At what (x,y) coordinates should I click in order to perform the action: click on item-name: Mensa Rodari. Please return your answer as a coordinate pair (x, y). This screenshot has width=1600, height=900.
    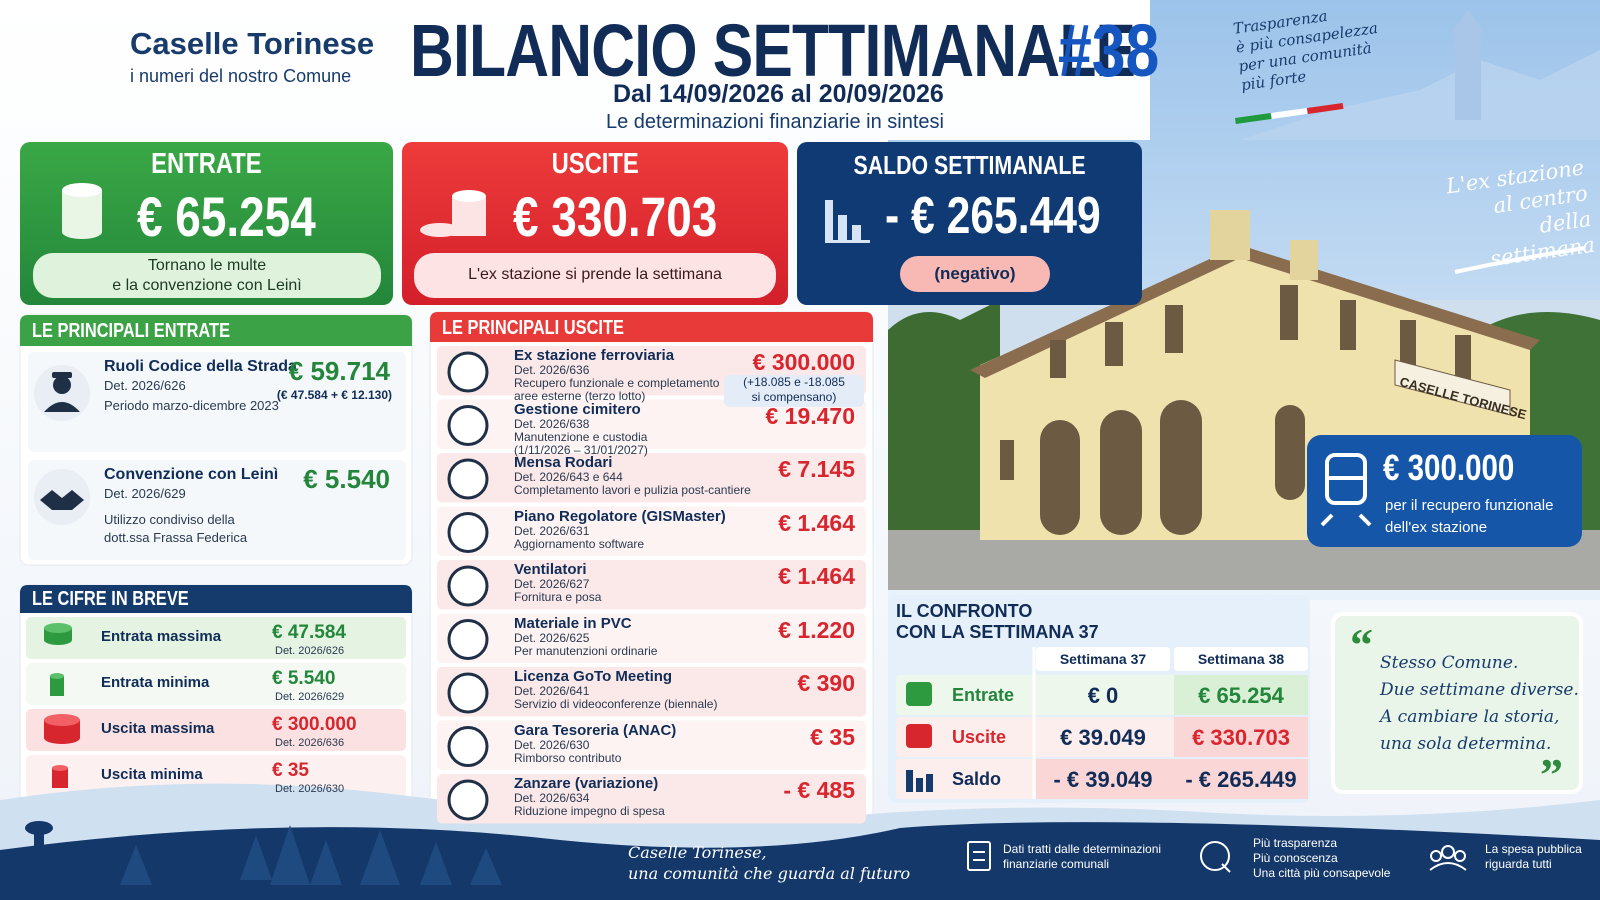
    Looking at the image, I should click on (563, 462).